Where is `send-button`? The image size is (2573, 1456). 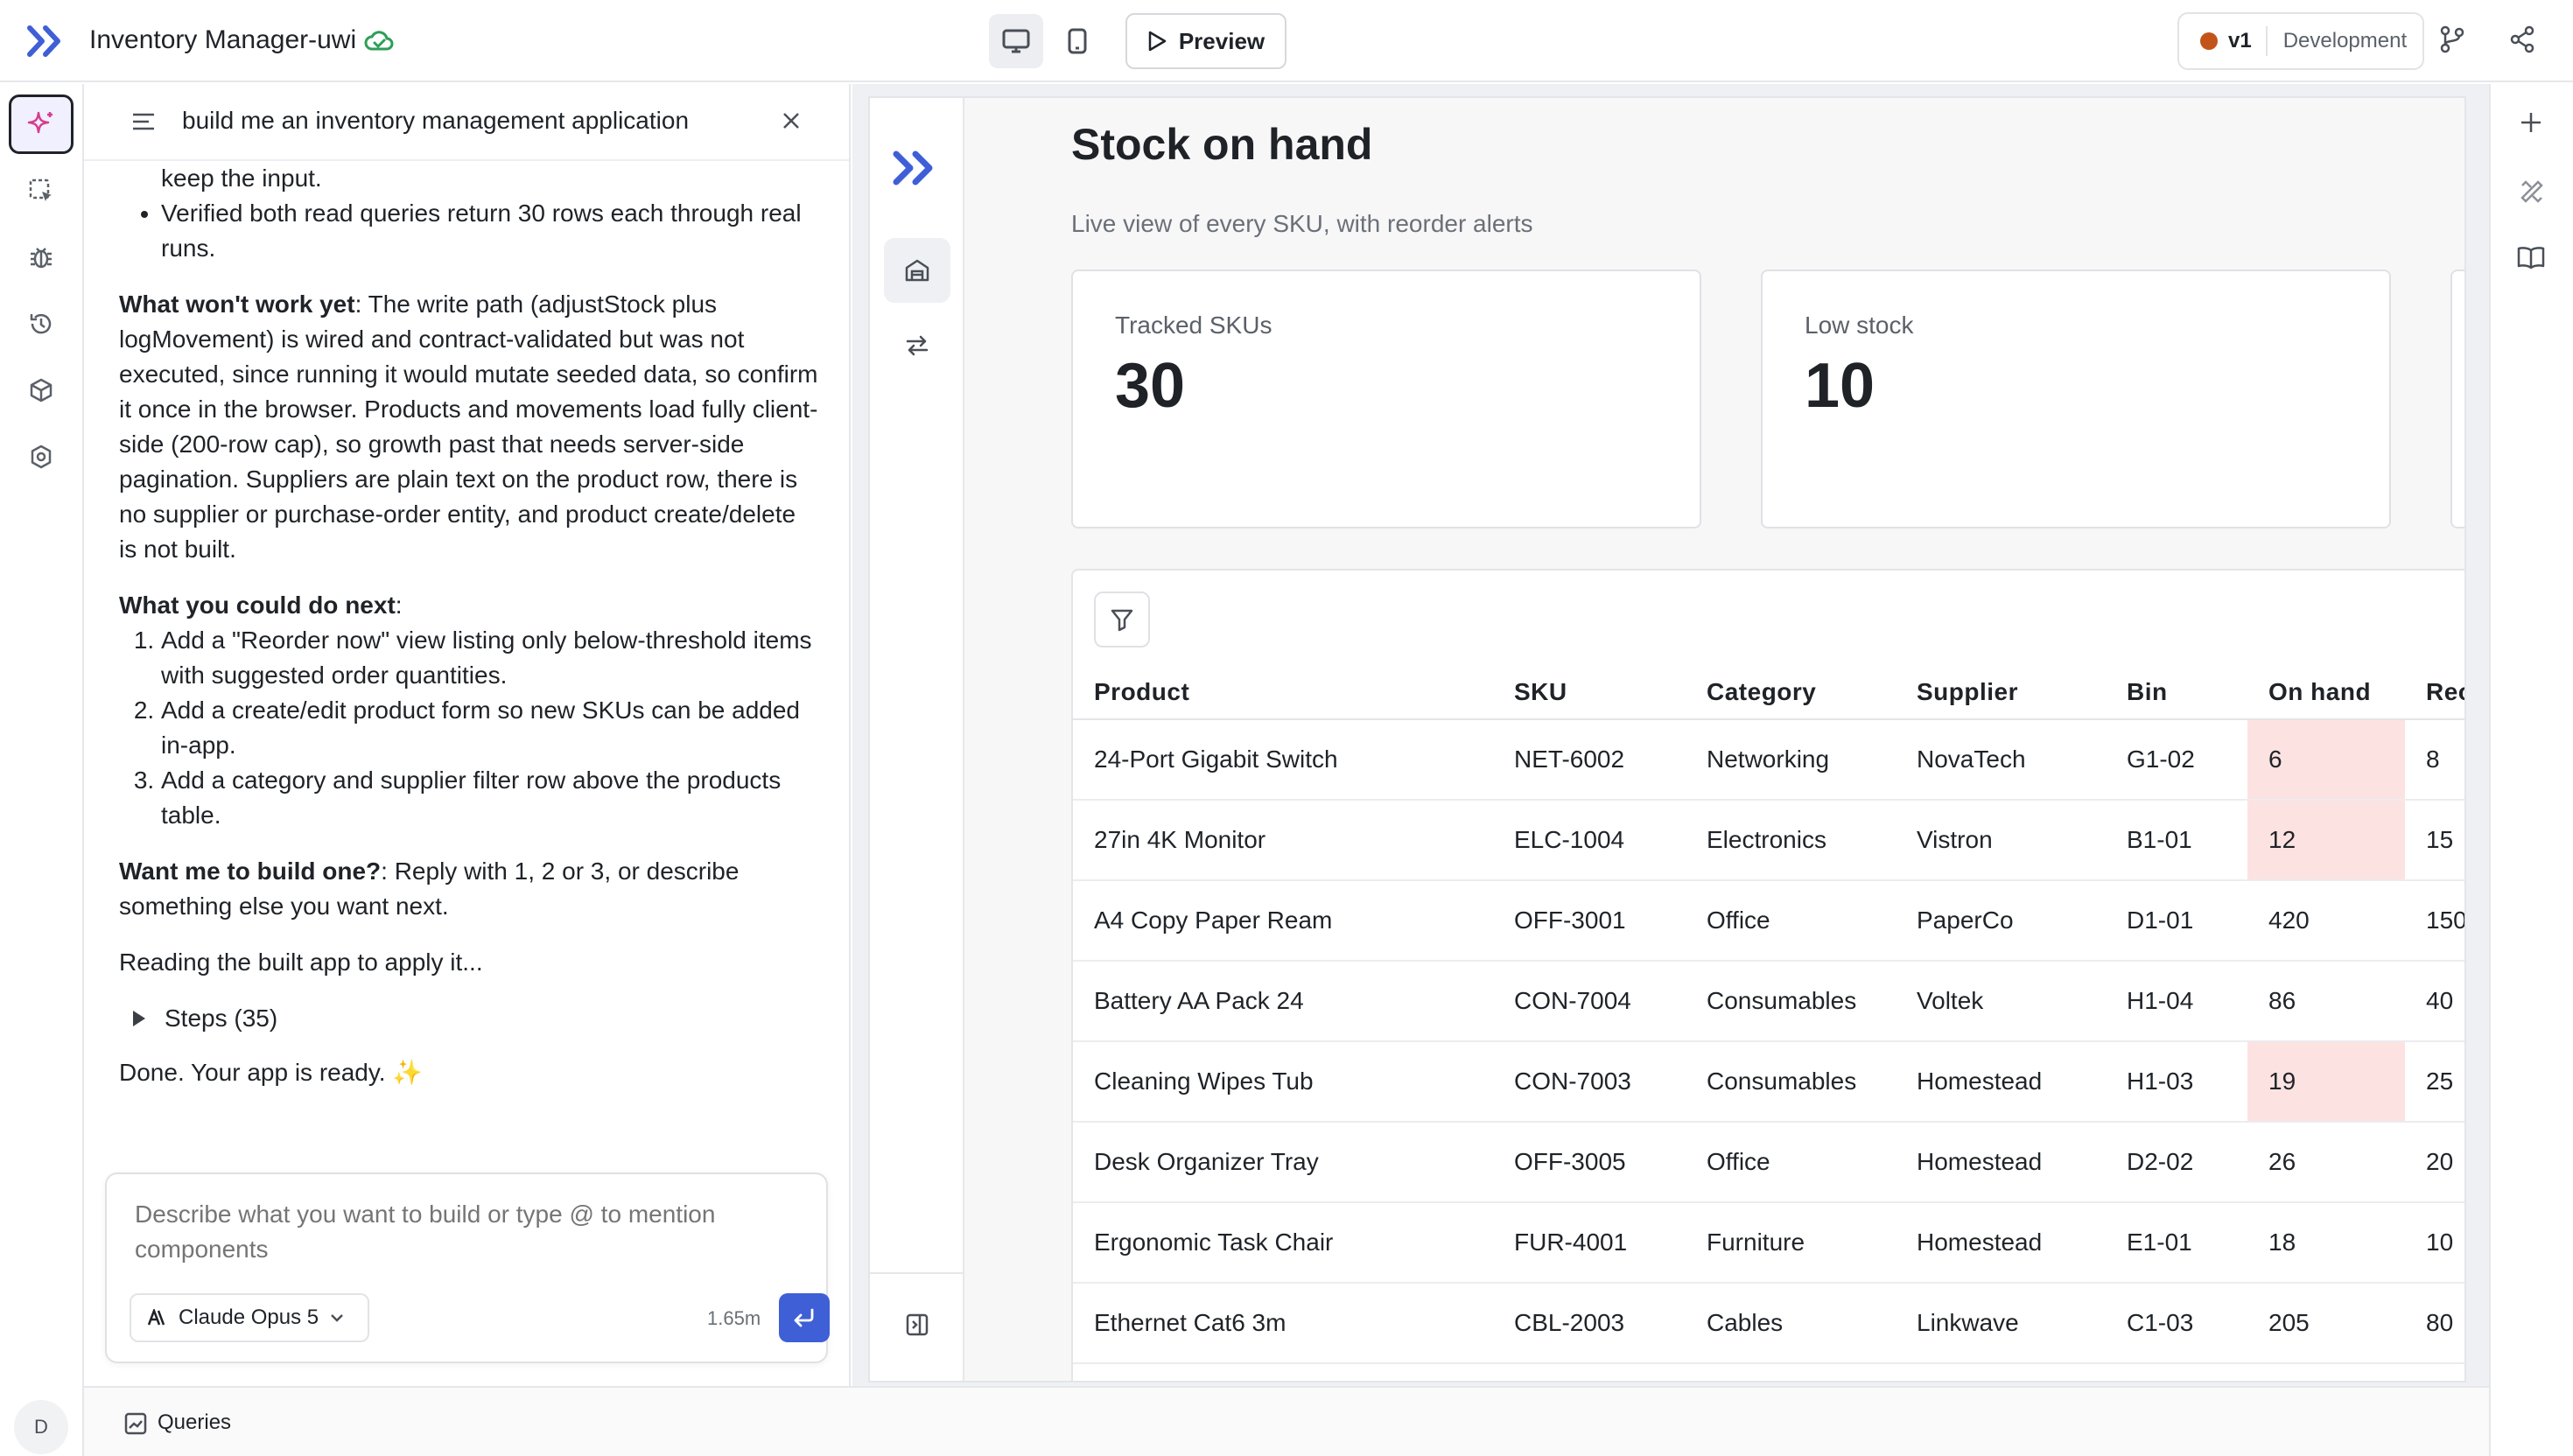 send-button is located at coordinates (804, 1317).